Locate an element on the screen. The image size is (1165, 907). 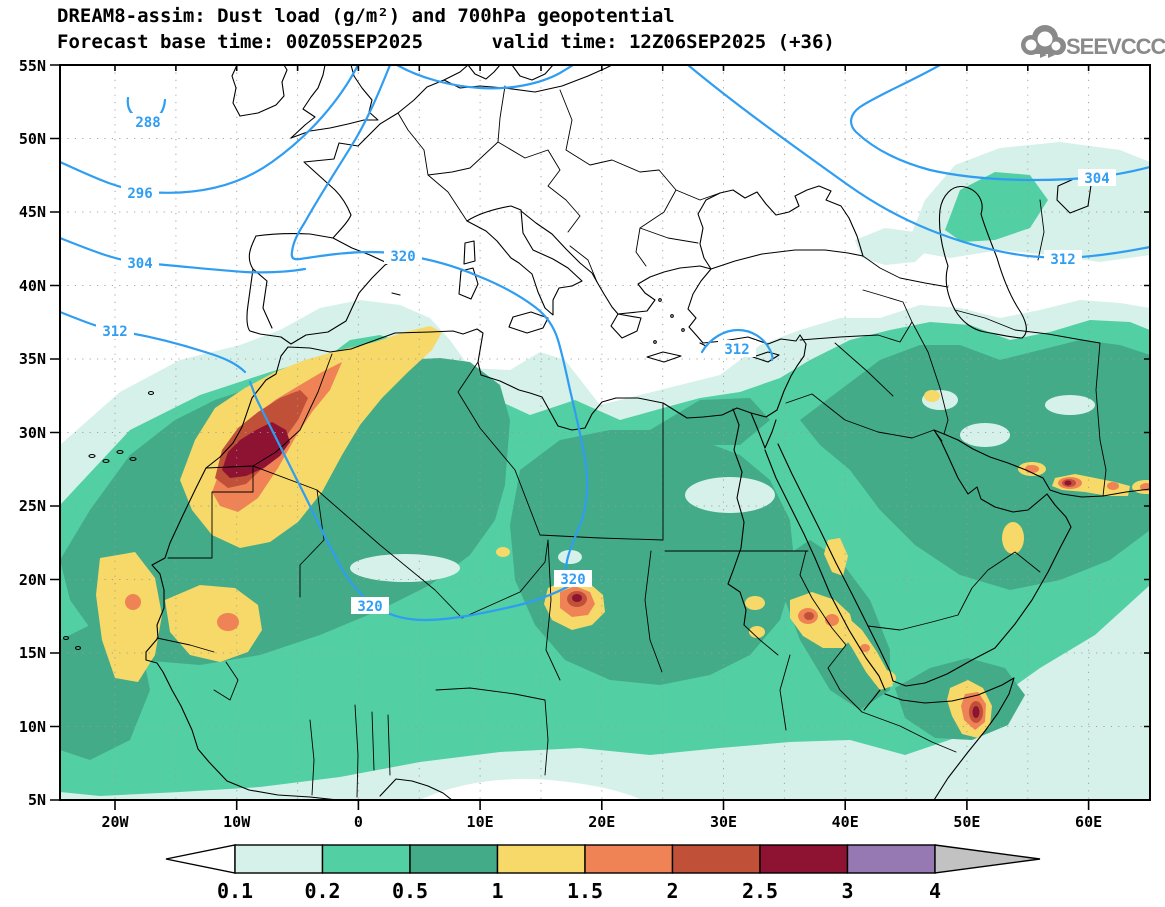
colorbar-label: 0.1 is located at coordinates (235, 891).